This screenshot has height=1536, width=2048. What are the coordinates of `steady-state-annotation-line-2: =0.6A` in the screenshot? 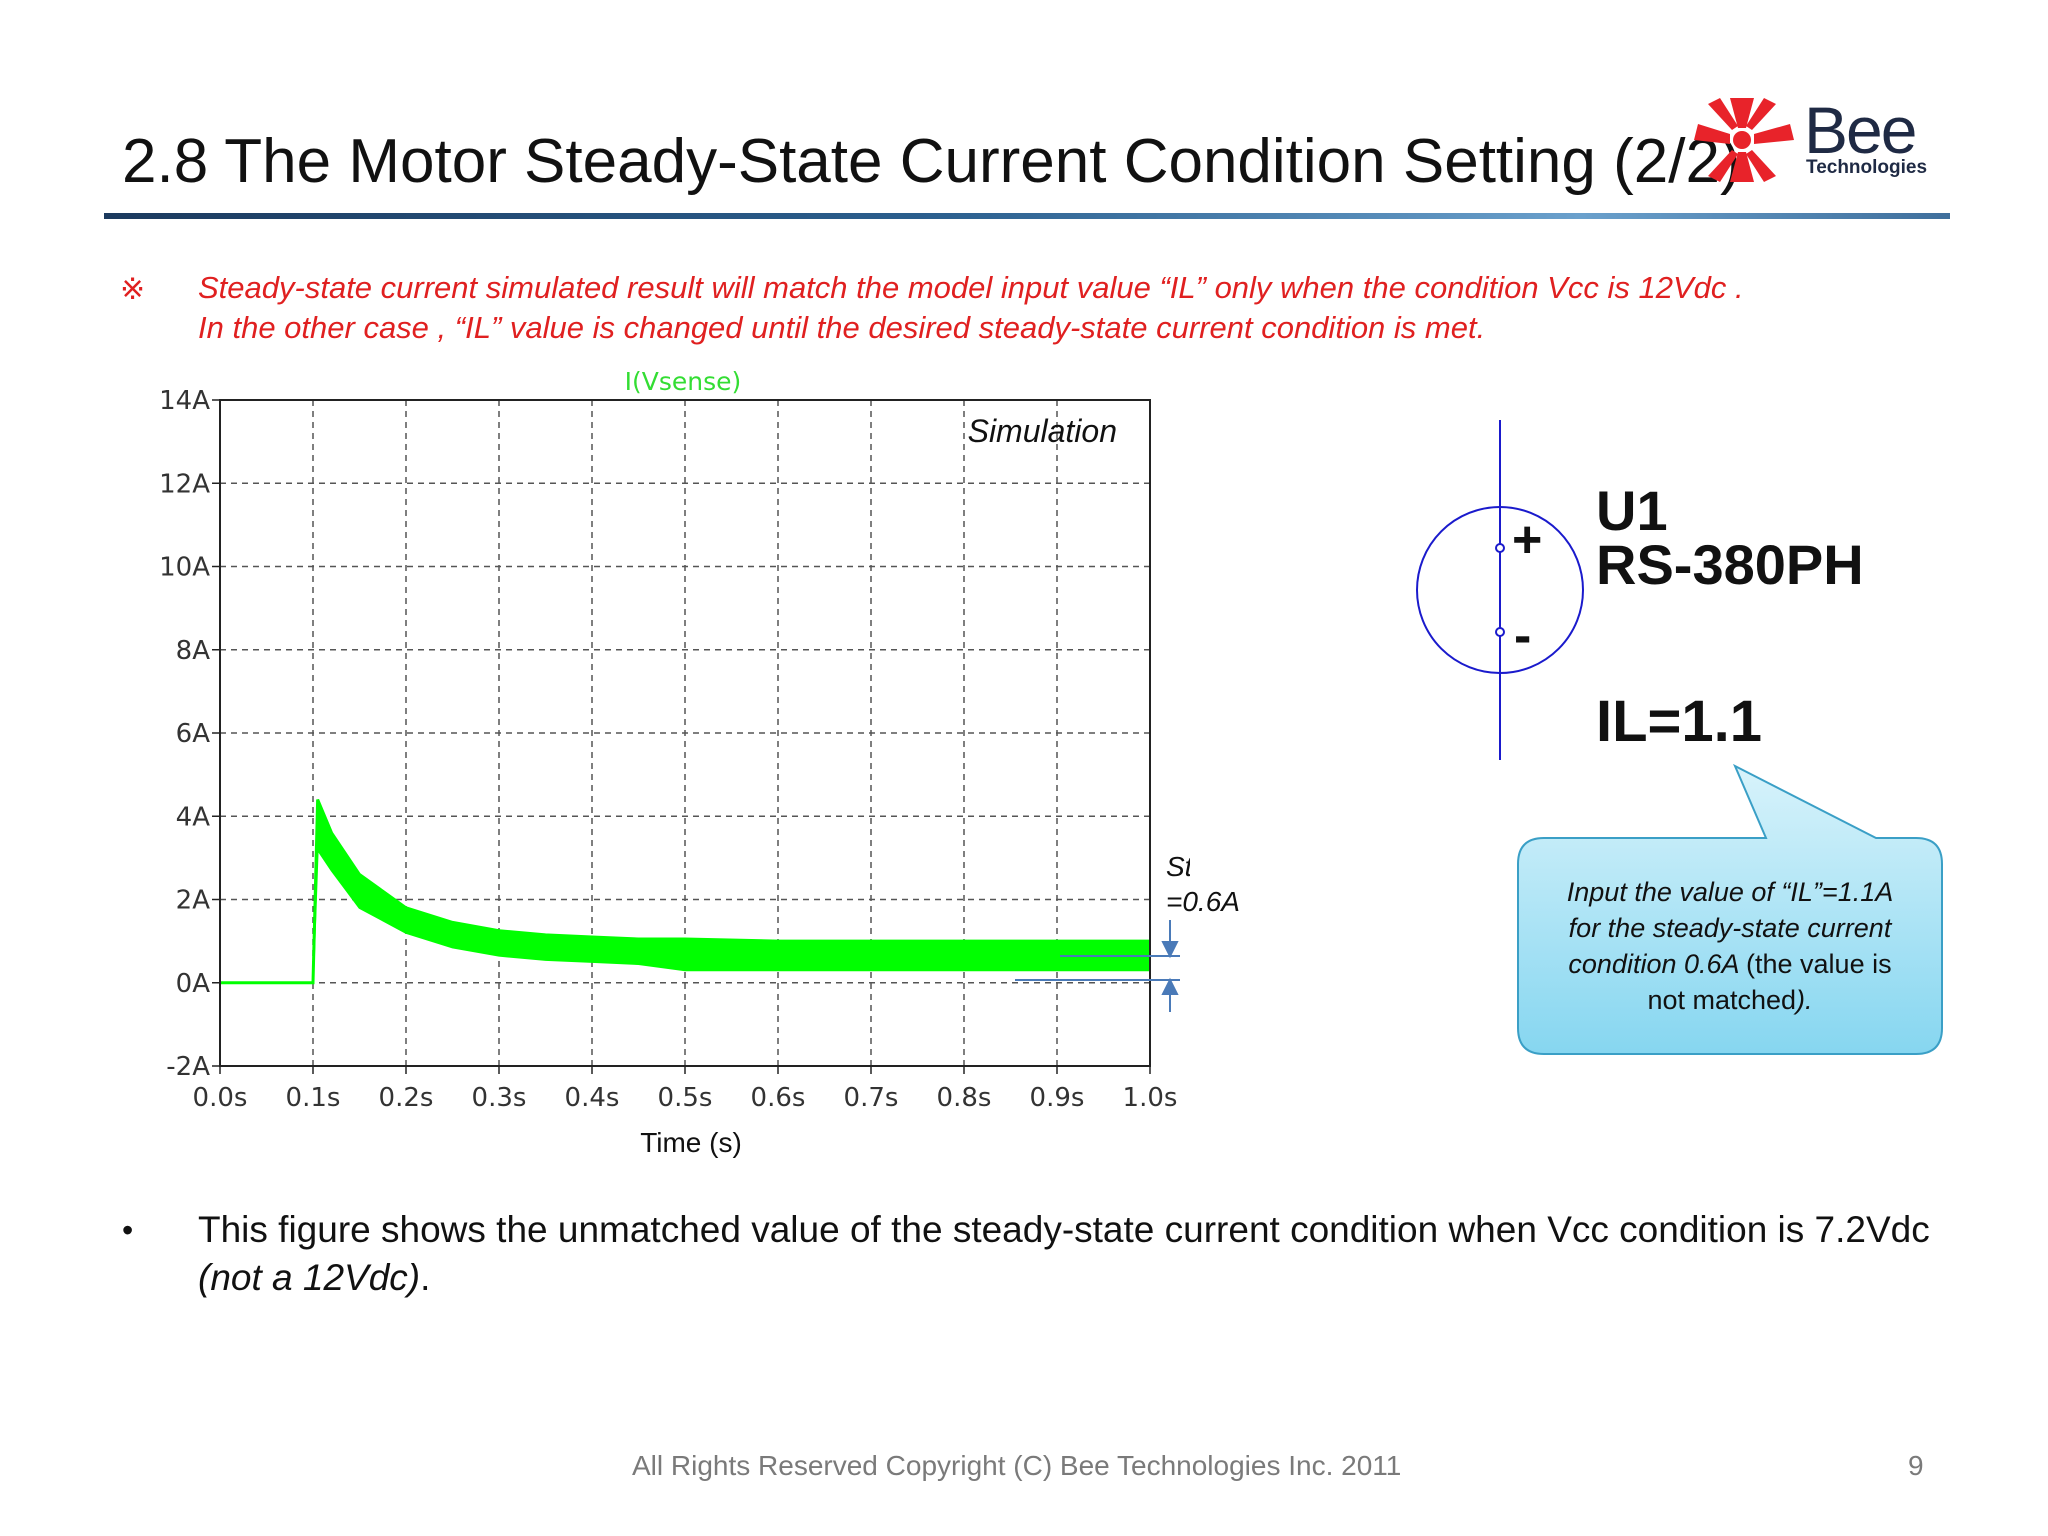 It's located at (1203, 901).